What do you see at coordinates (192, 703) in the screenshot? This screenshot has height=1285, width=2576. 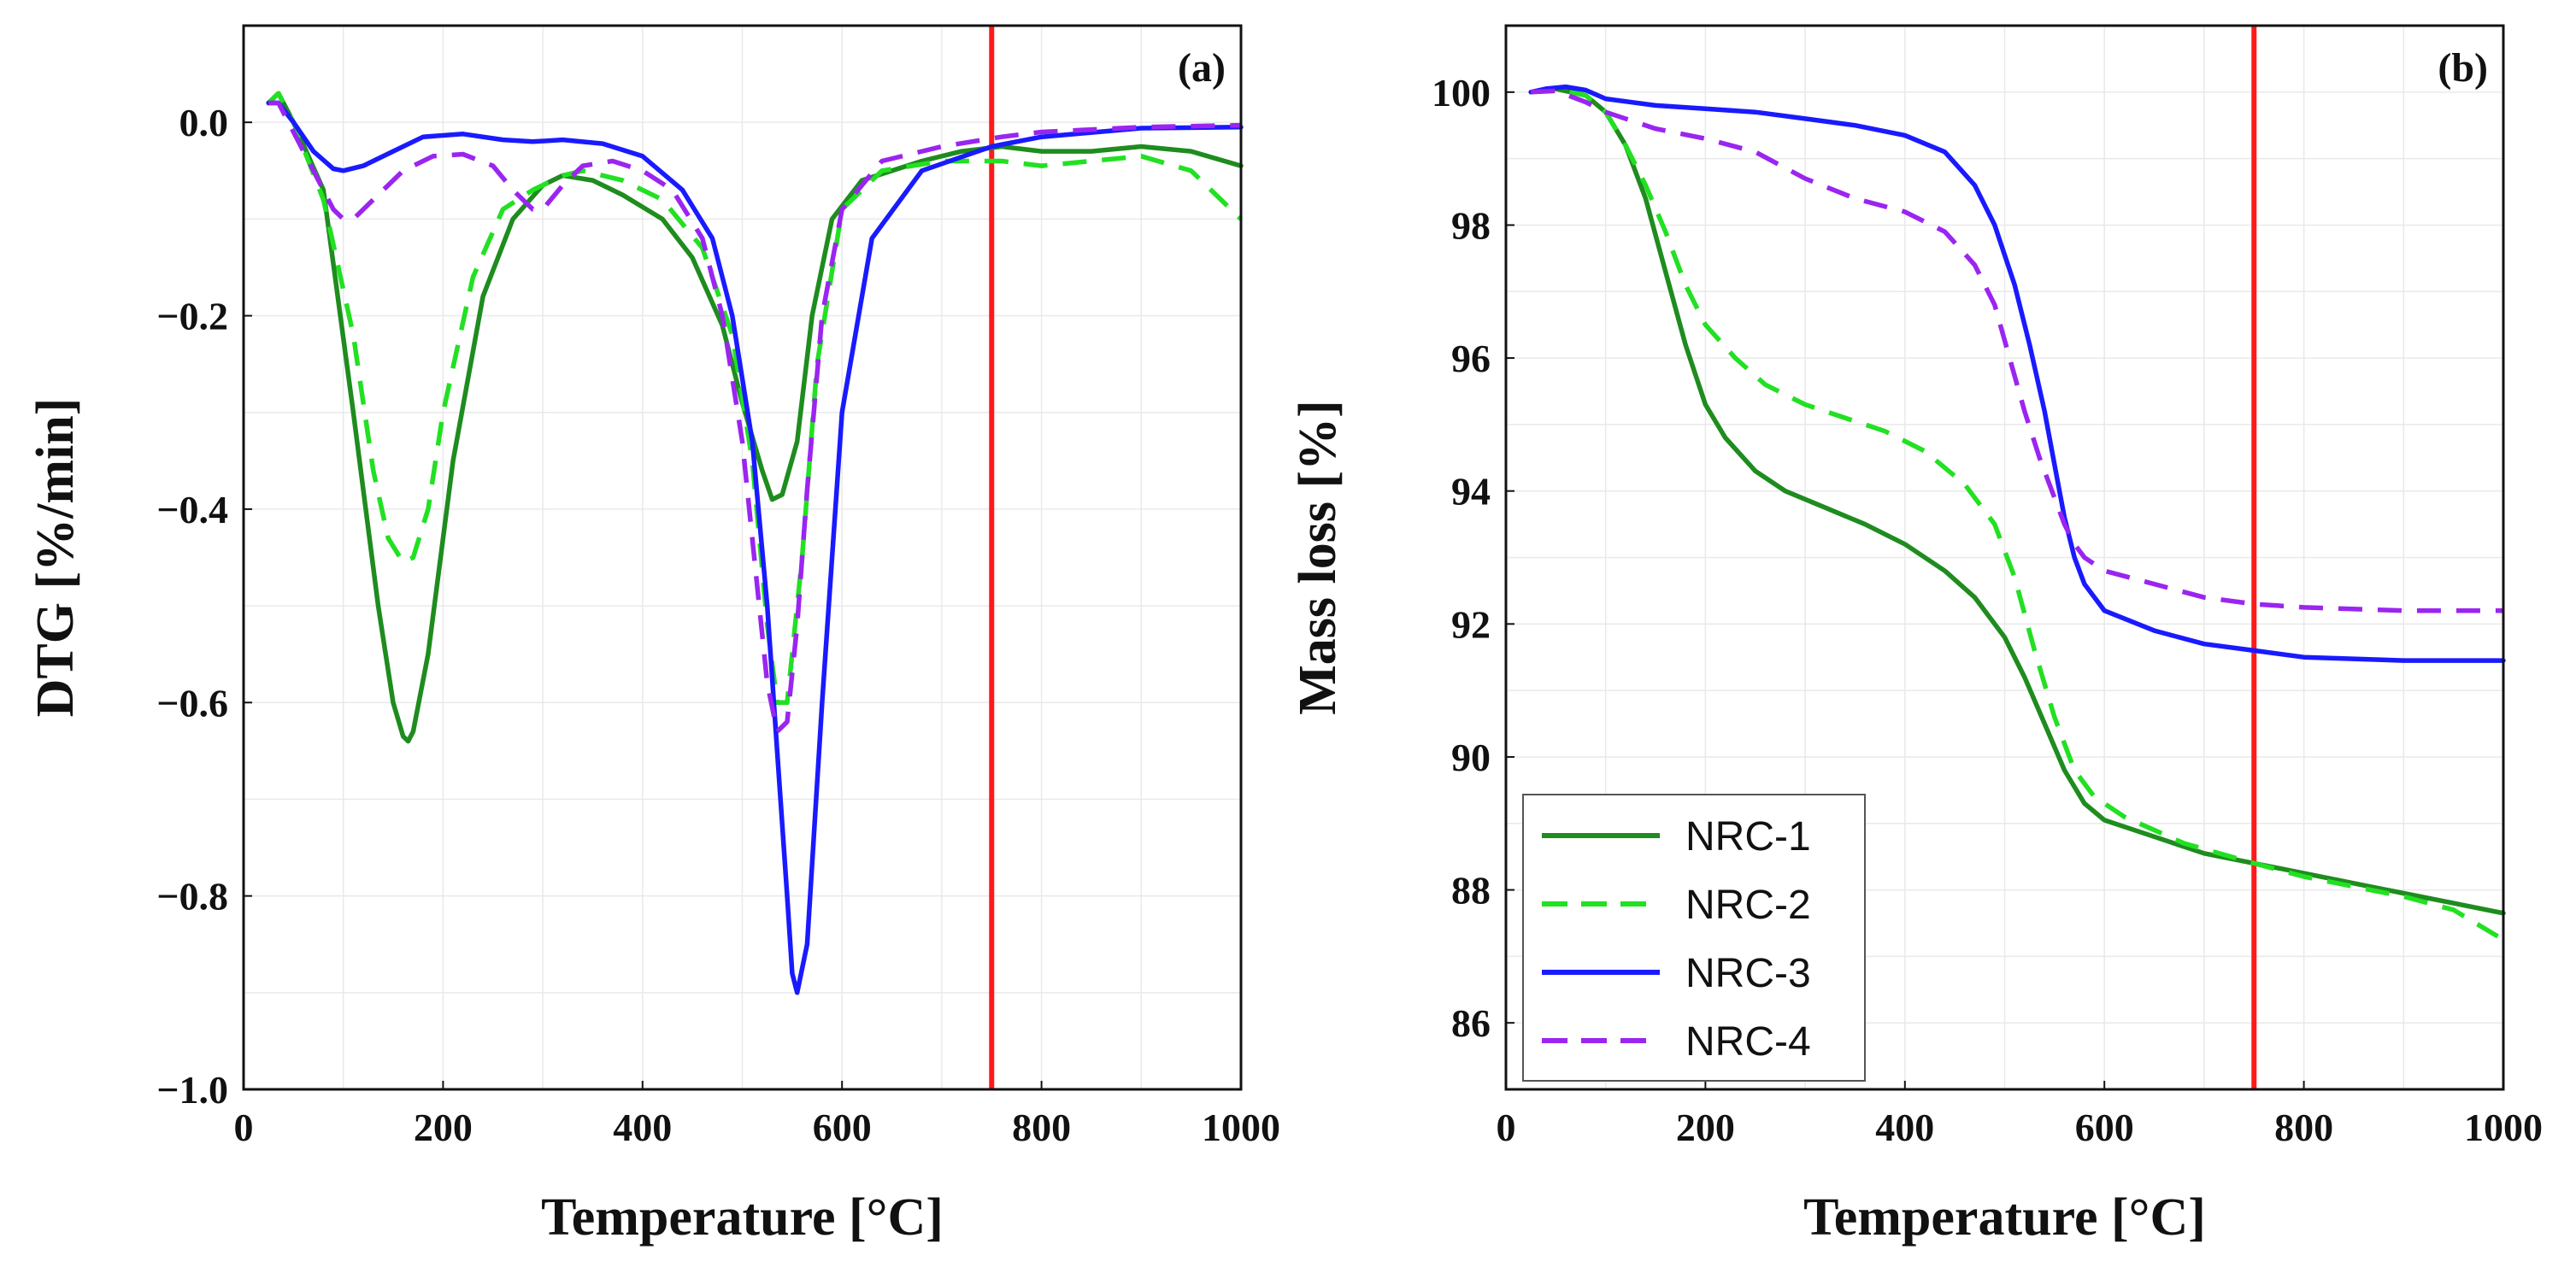 I see `y-tick-label: −0.6` at bounding box center [192, 703].